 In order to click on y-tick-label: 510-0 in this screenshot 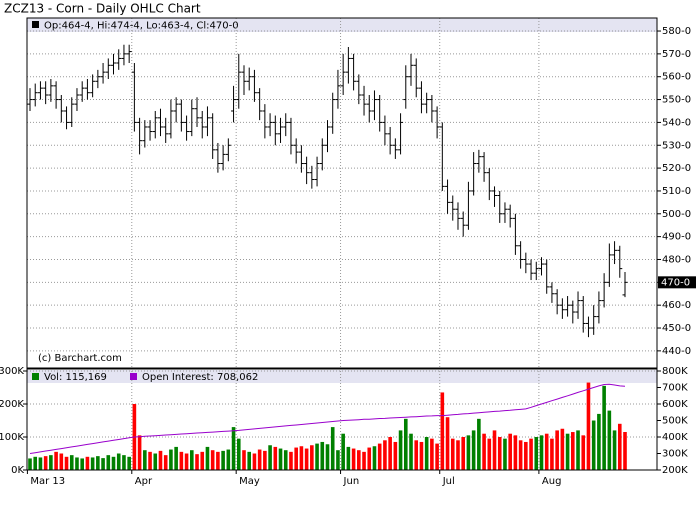, I will do `click(676, 191)`.